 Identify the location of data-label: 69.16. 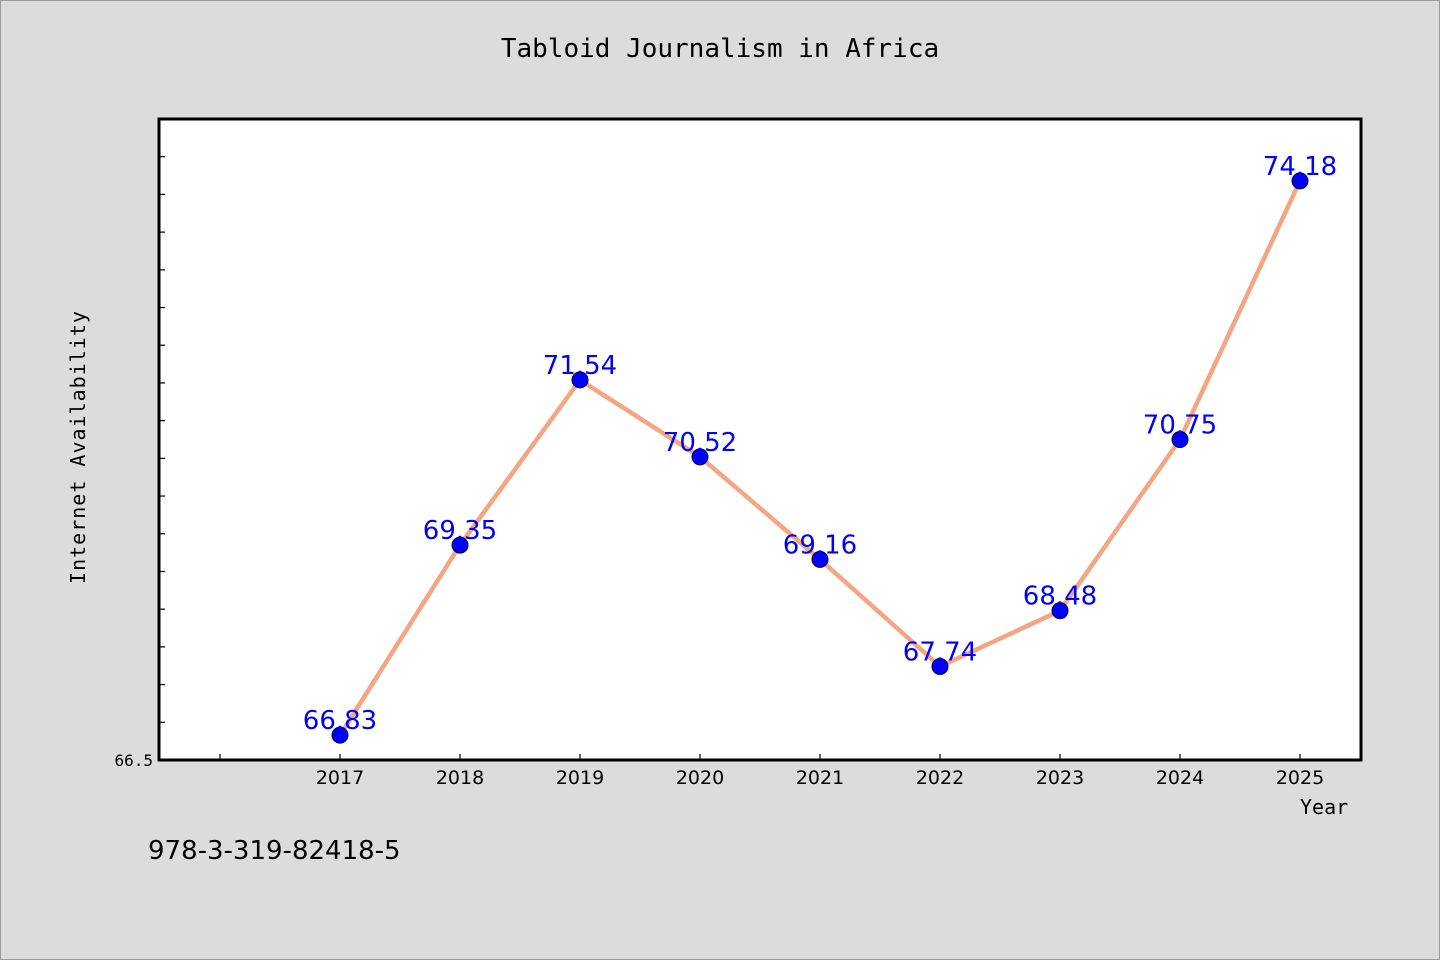
(820, 545).